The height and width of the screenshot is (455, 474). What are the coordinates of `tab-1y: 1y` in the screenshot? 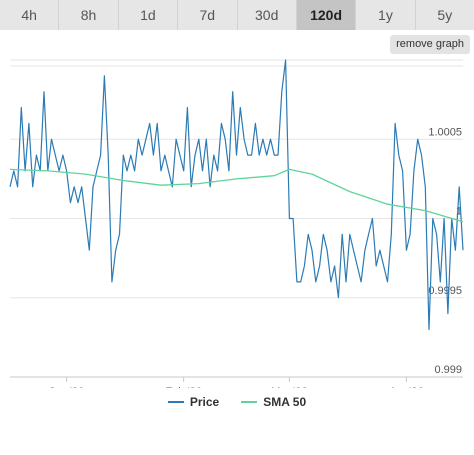 It's located at (386, 15).